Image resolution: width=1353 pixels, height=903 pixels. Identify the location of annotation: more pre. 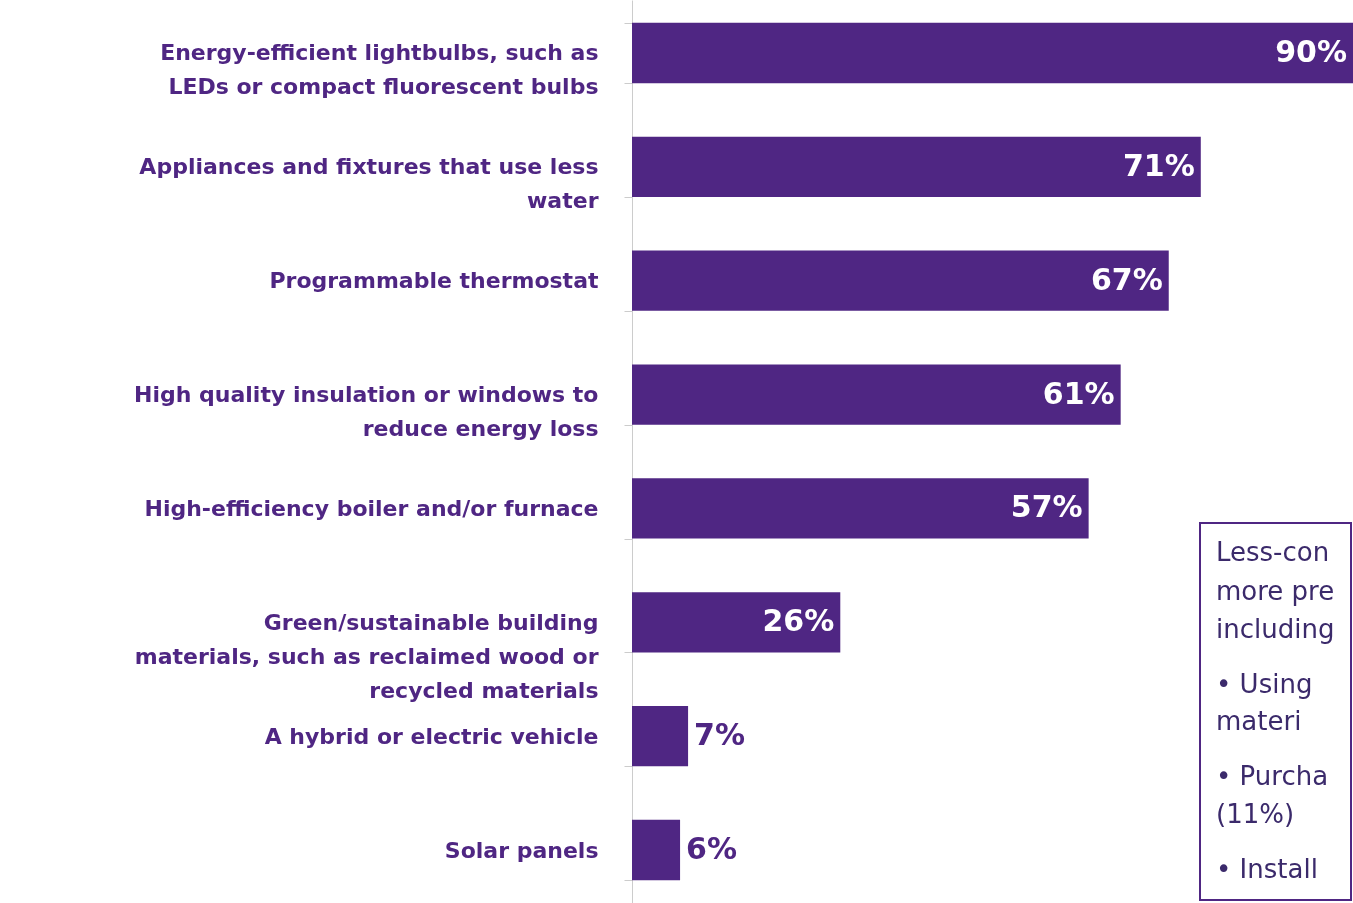
(1275, 591).